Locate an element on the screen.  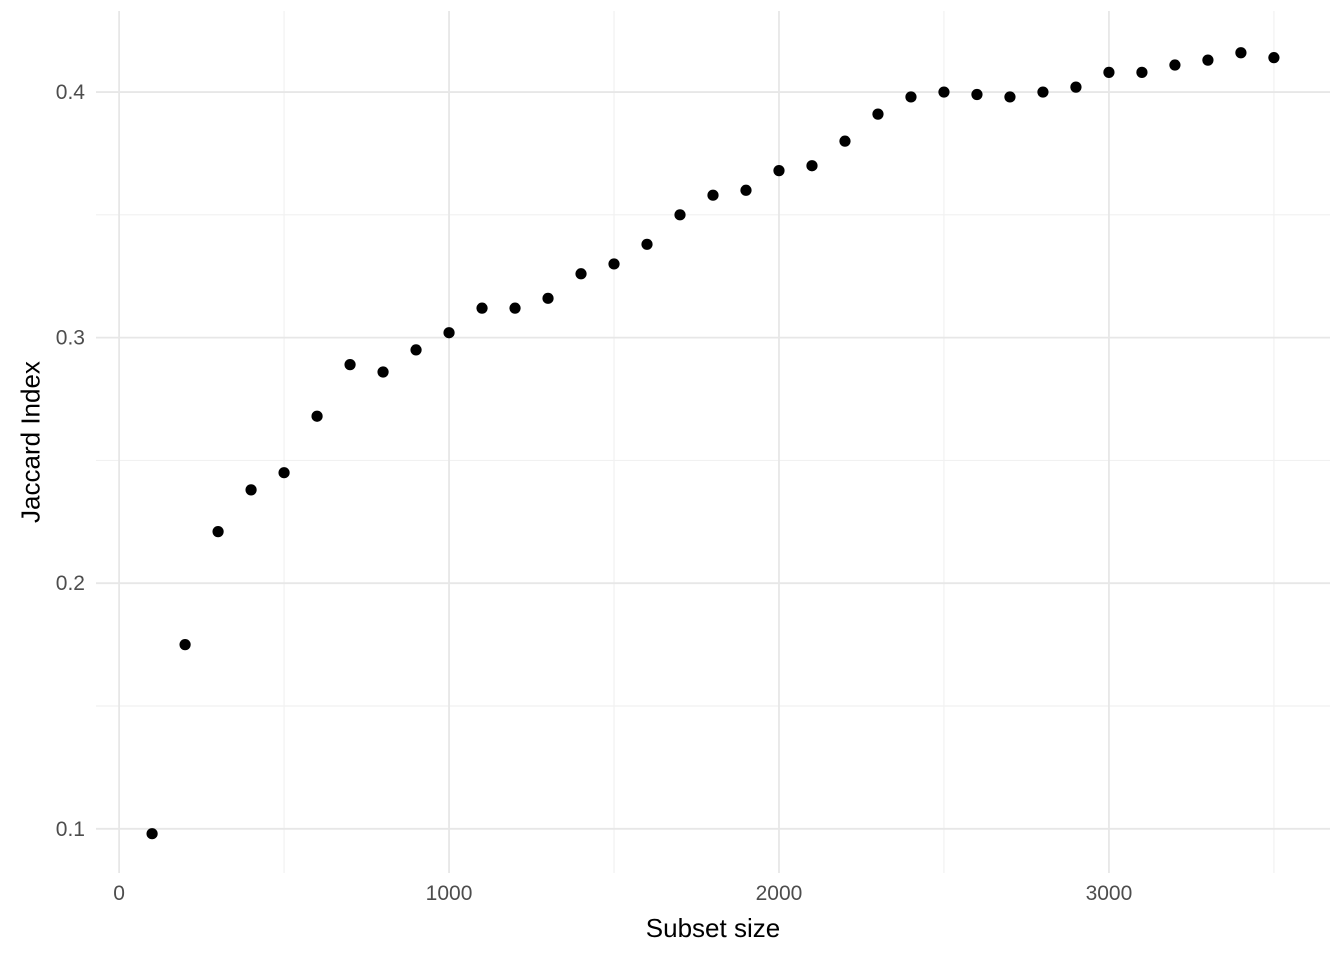
y-tick-label: 0.3 is located at coordinates (70, 338).